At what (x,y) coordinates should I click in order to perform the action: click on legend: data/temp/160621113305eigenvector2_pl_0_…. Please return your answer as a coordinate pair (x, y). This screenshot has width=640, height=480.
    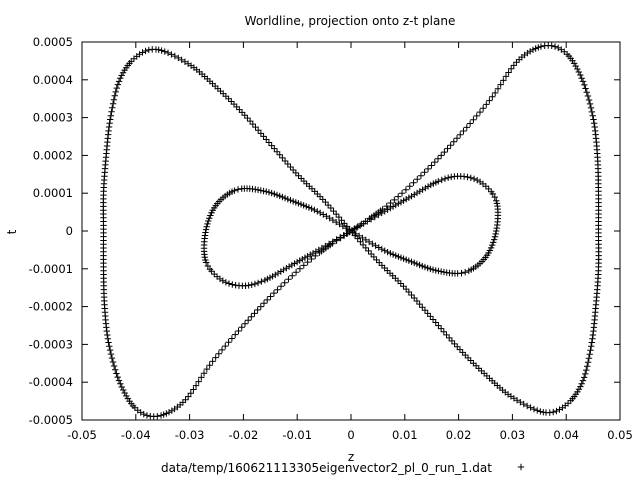
    Looking at the image, I should click on (343, 468).